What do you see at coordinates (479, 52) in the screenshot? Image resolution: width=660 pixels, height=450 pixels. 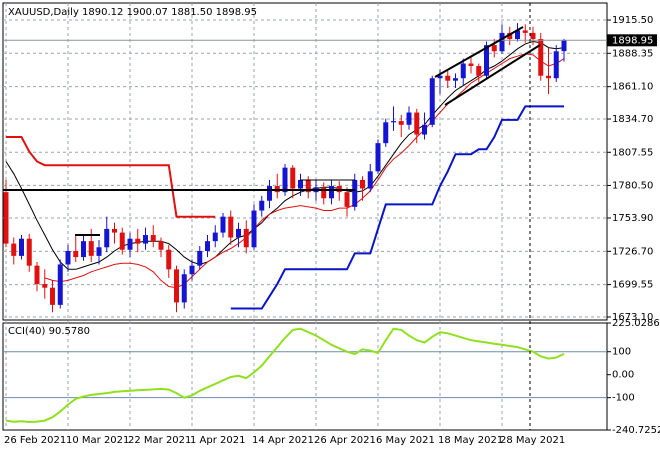 I see `channel-upper` at bounding box center [479, 52].